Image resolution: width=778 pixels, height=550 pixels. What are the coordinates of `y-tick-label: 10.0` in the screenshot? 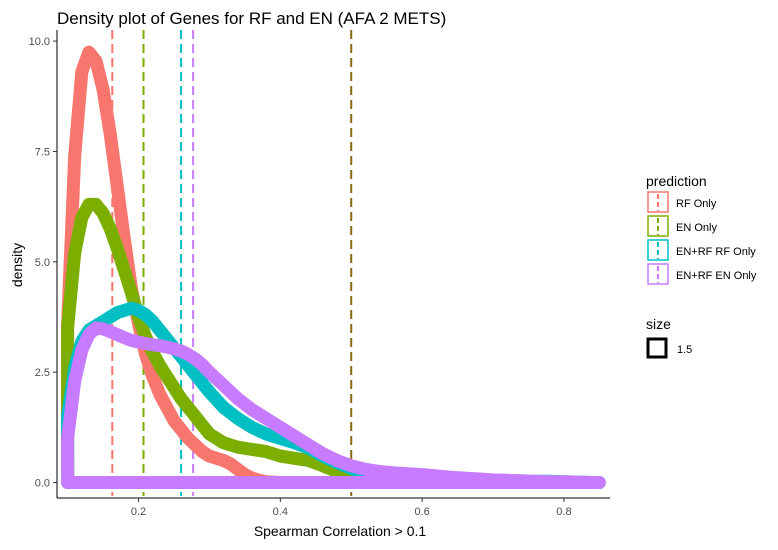 It's located at (39, 42).